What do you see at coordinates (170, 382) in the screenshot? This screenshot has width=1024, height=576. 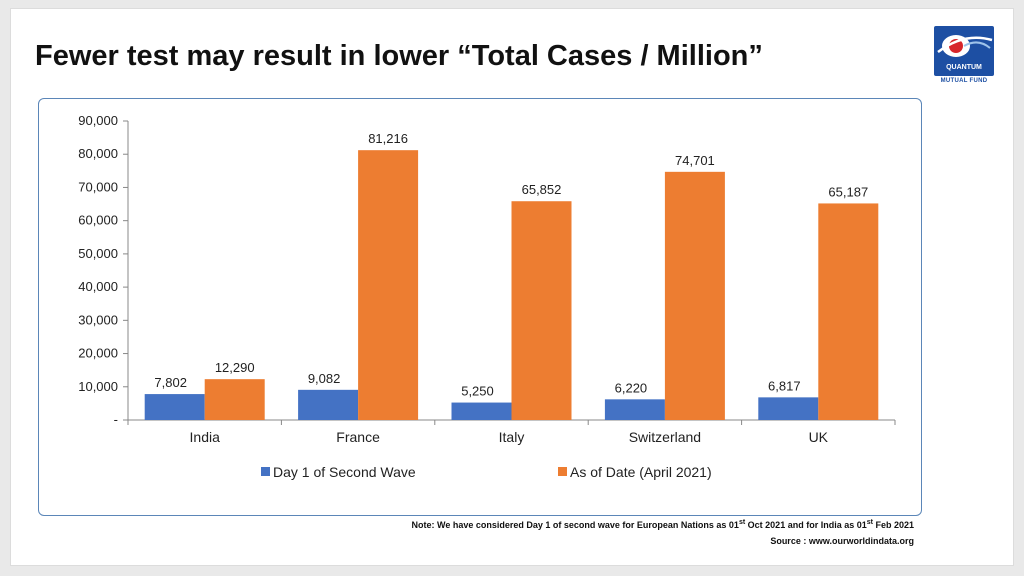 I see `data-label: 7,802` at bounding box center [170, 382].